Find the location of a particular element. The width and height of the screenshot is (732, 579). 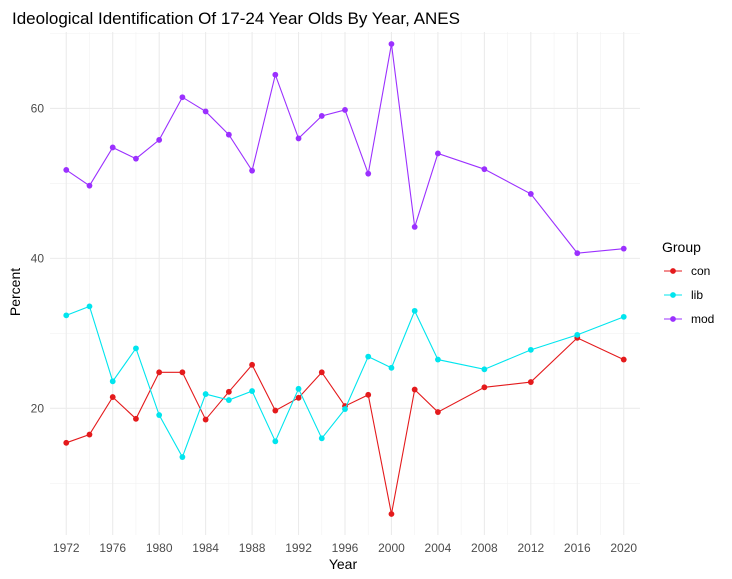

x-tick-label: 1972 is located at coordinates (66, 548).